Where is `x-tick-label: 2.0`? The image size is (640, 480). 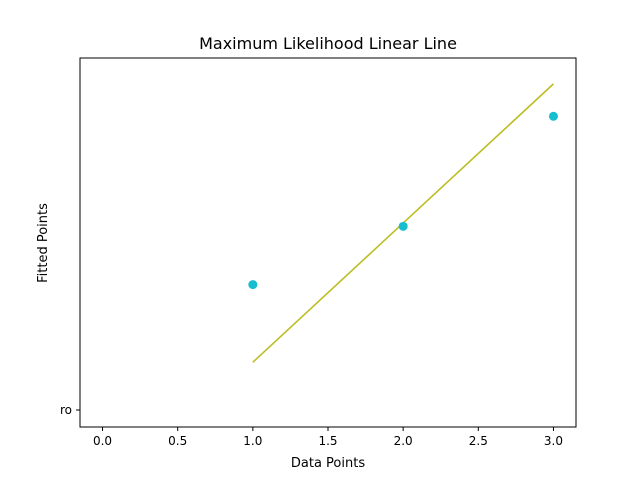 x-tick-label: 2.0 is located at coordinates (403, 441).